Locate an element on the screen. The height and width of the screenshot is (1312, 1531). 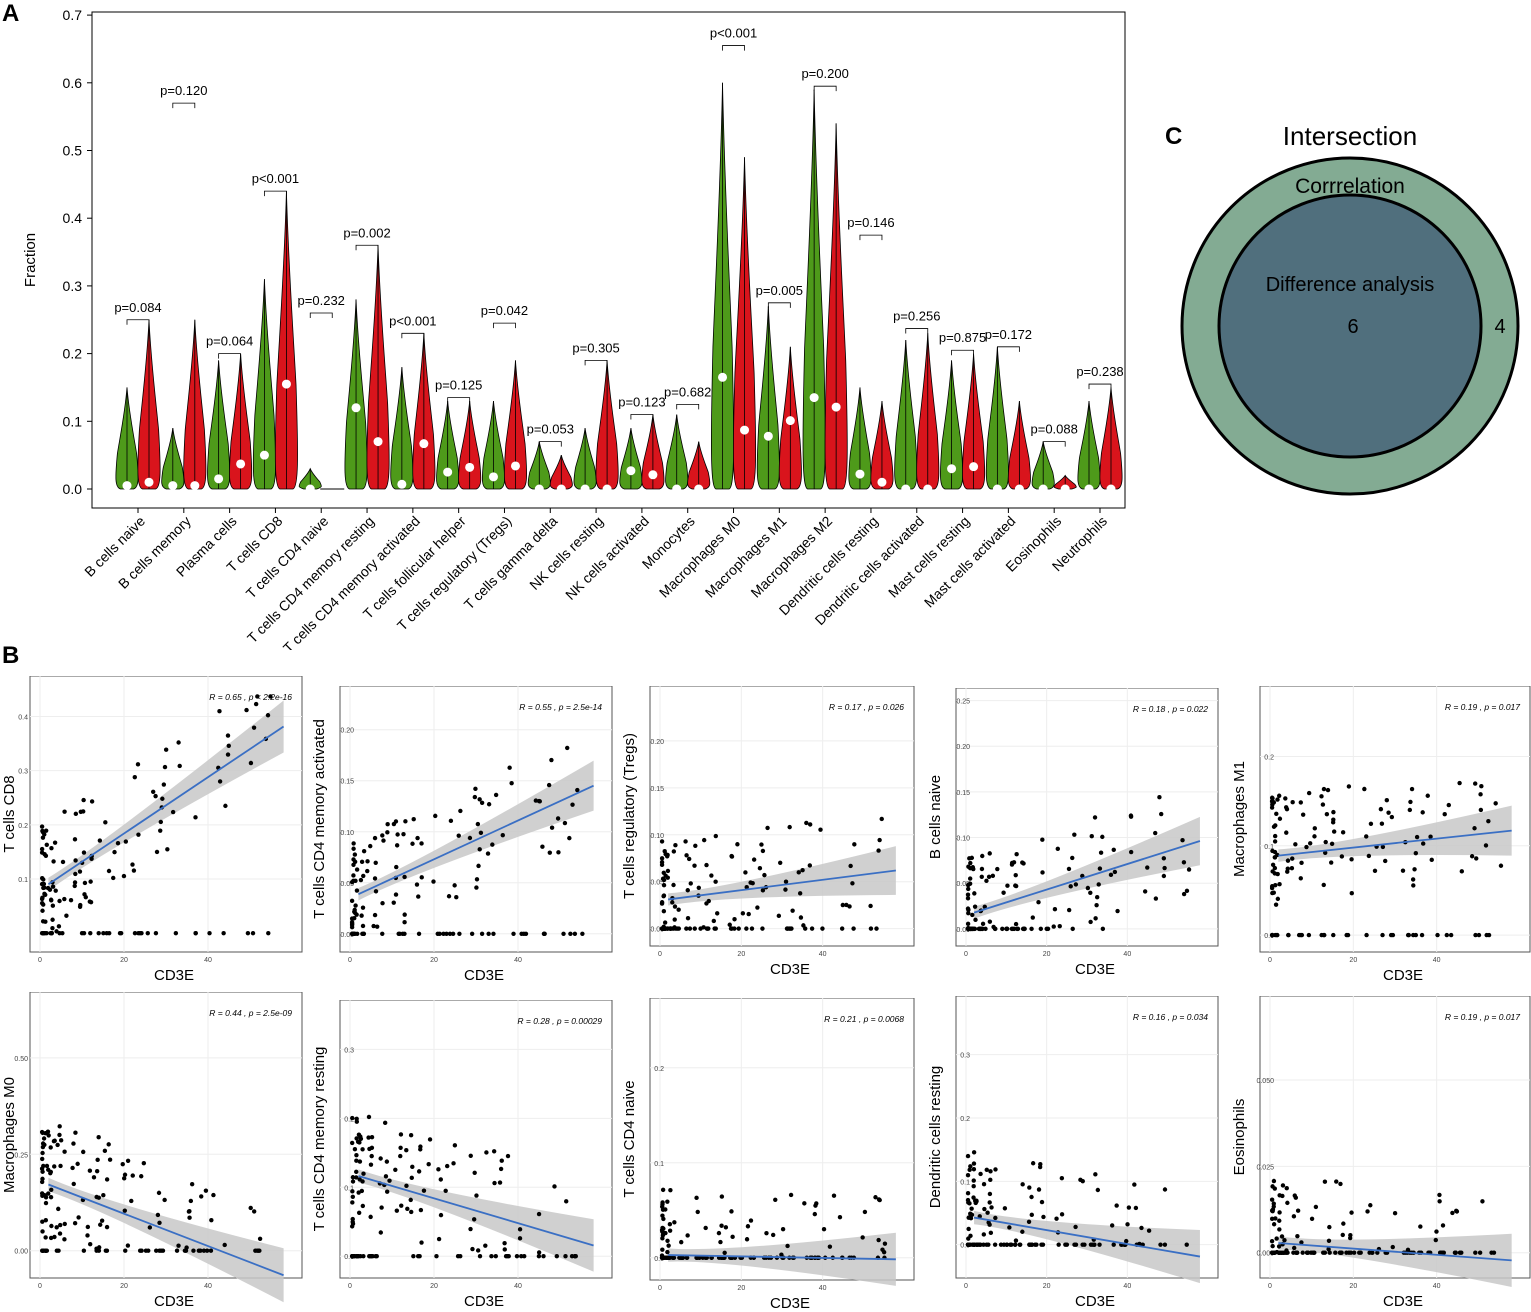
x-axis-label: CD3E is located at coordinates (790, 1303).